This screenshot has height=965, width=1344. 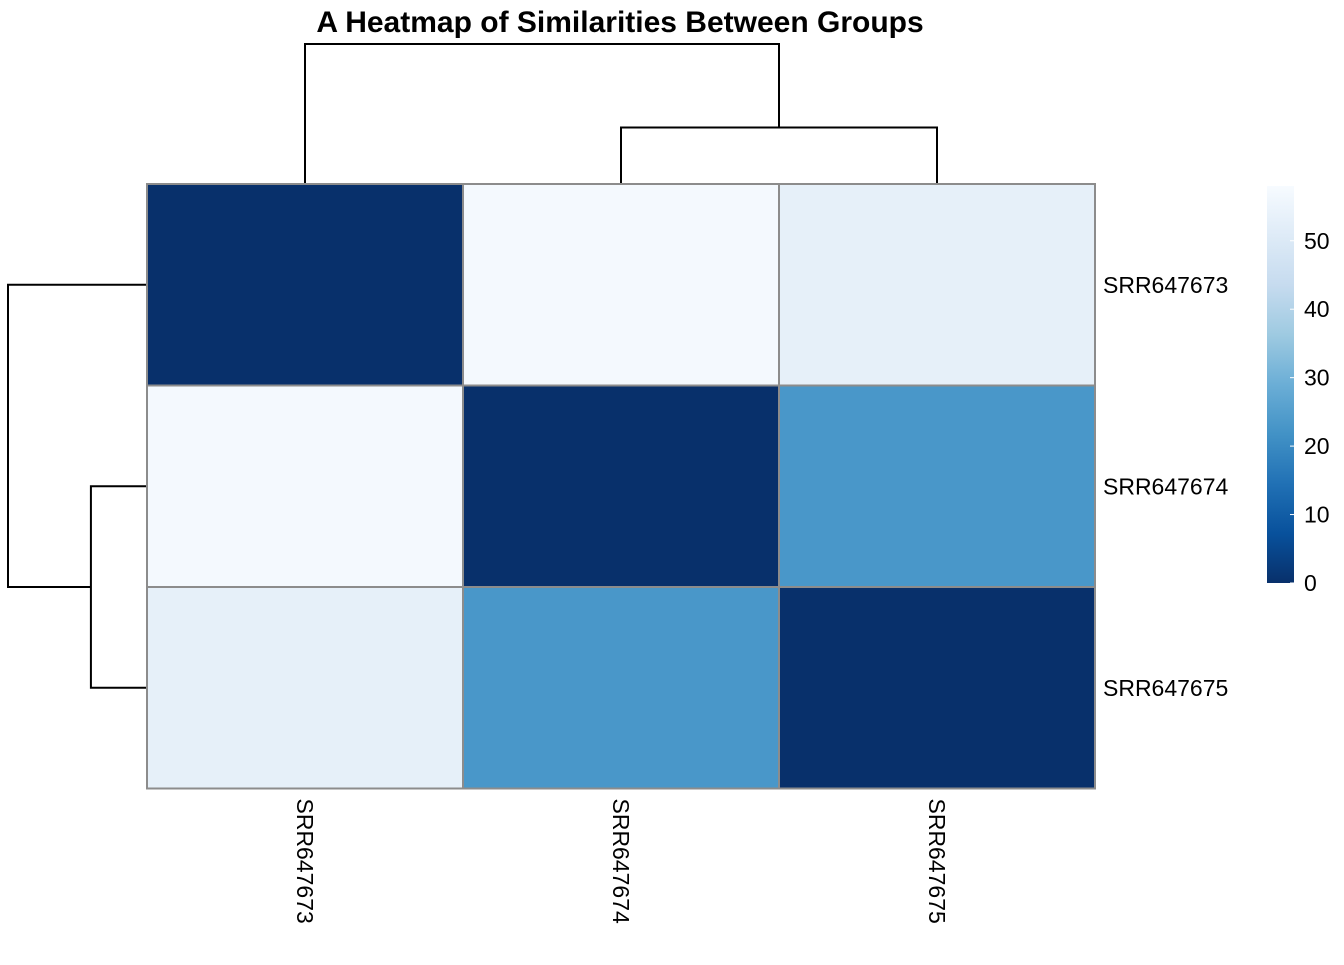 I want to click on row-label: SRR647674, so click(x=1166, y=486).